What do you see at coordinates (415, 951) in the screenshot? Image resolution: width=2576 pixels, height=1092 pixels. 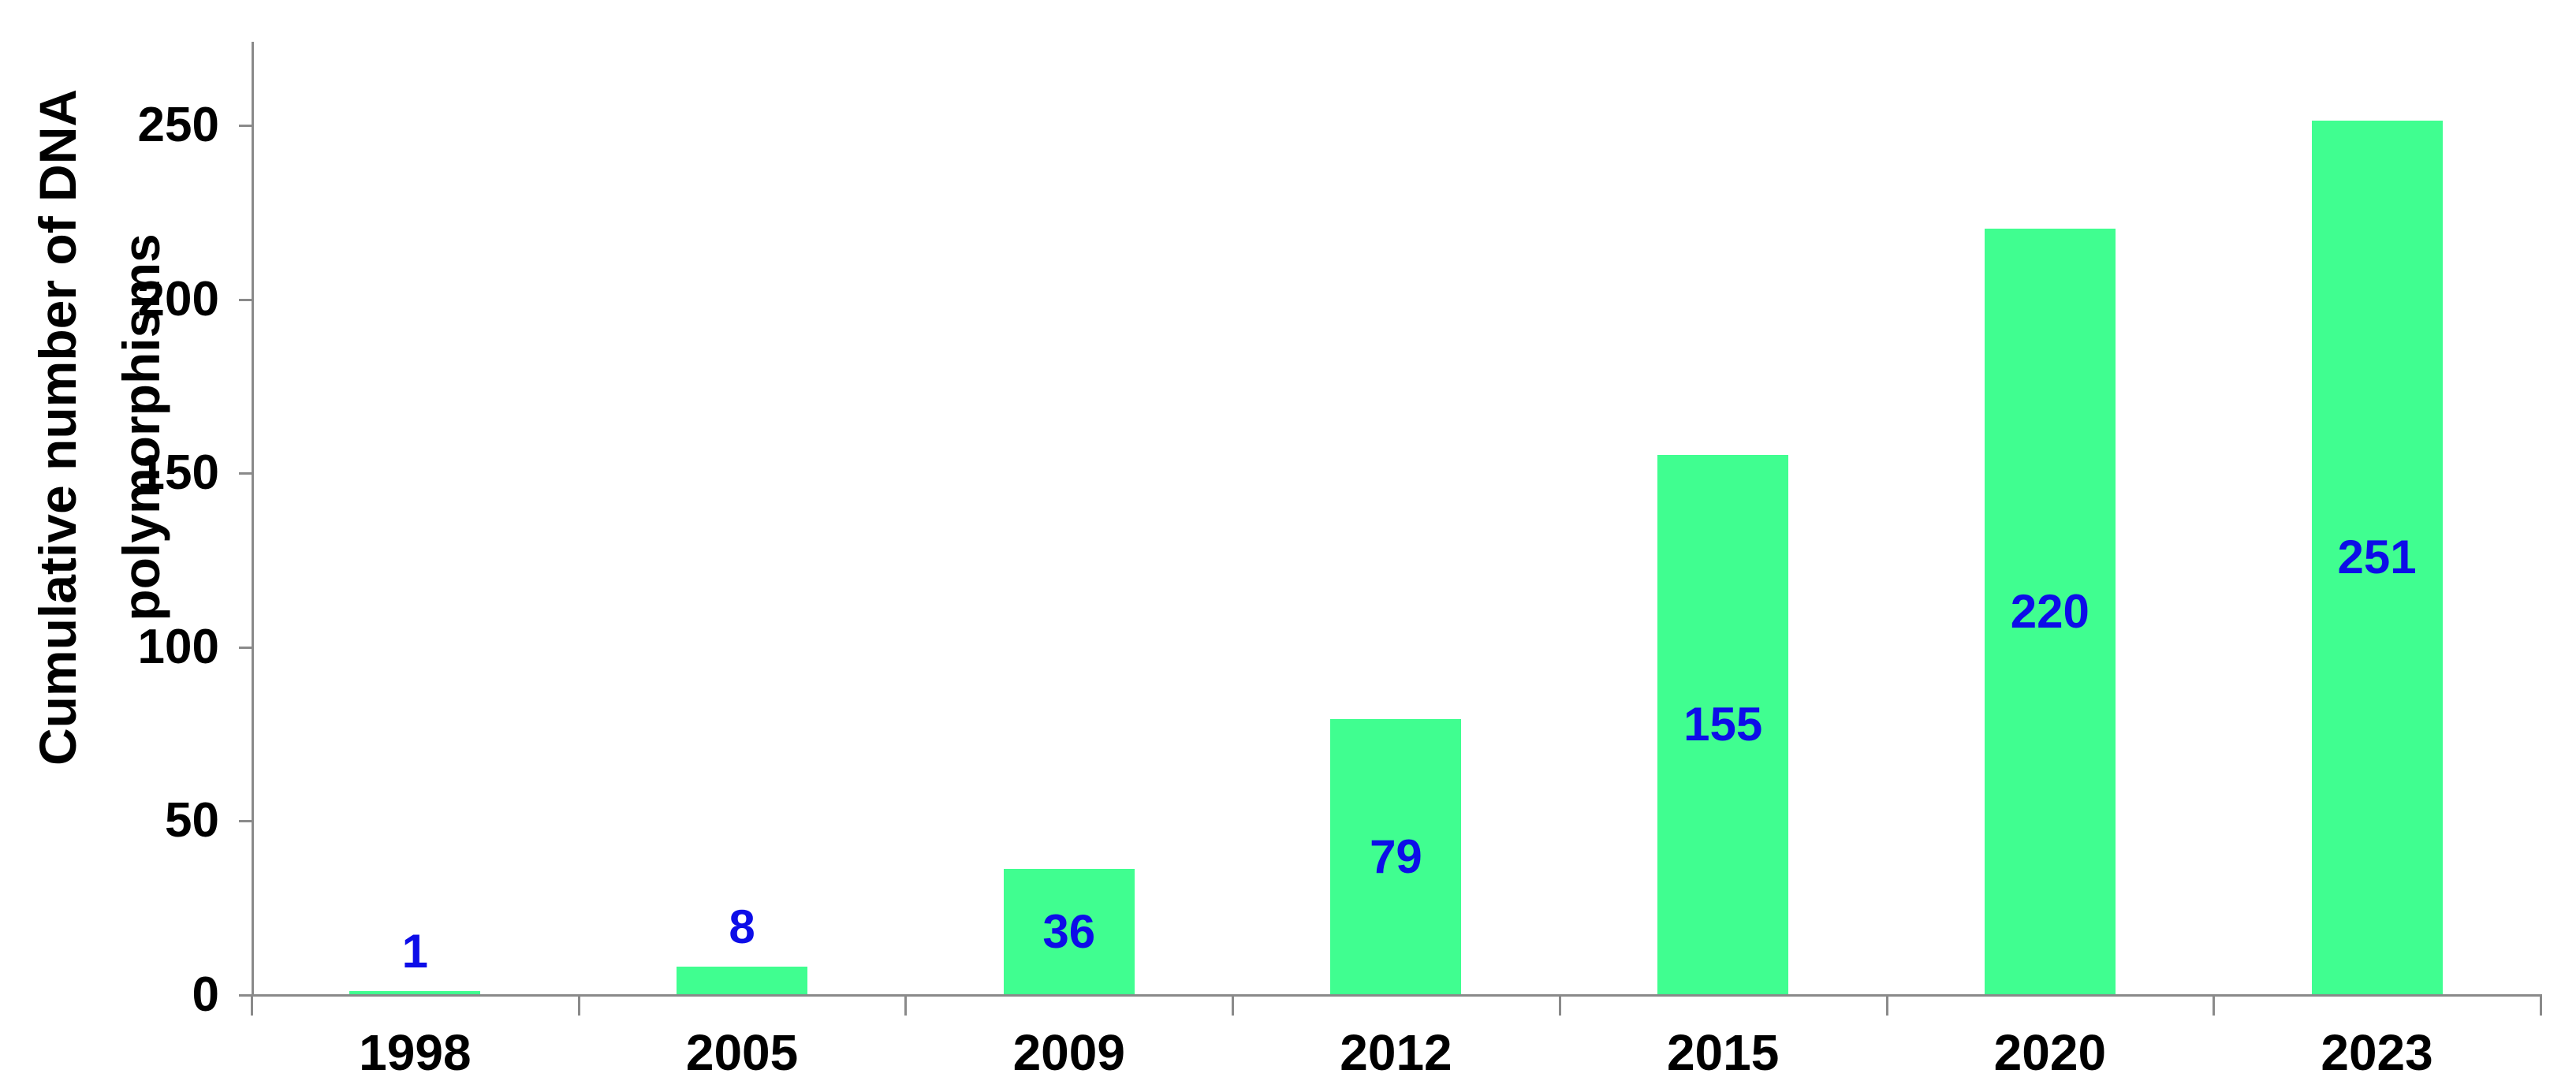 I see `bar-value-label: 1` at bounding box center [415, 951].